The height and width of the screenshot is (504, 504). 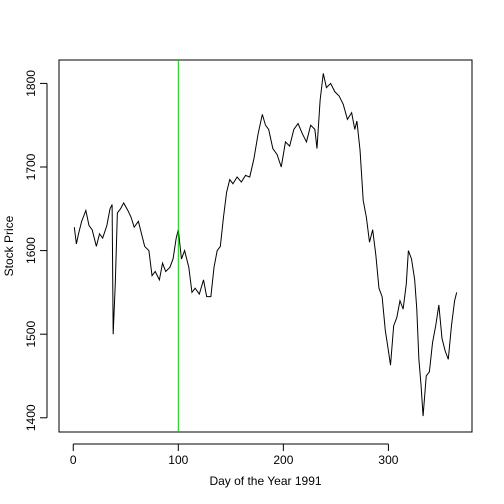 What do you see at coordinates (31, 334) in the screenshot?
I see `y-tick-label: 1500` at bounding box center [31, 334].